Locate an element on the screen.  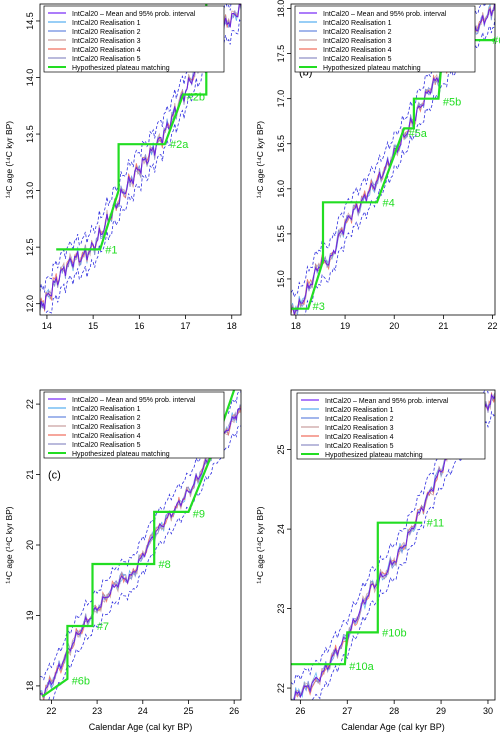
y-tick-label: 12.0 is located at coordinates (30, 304).